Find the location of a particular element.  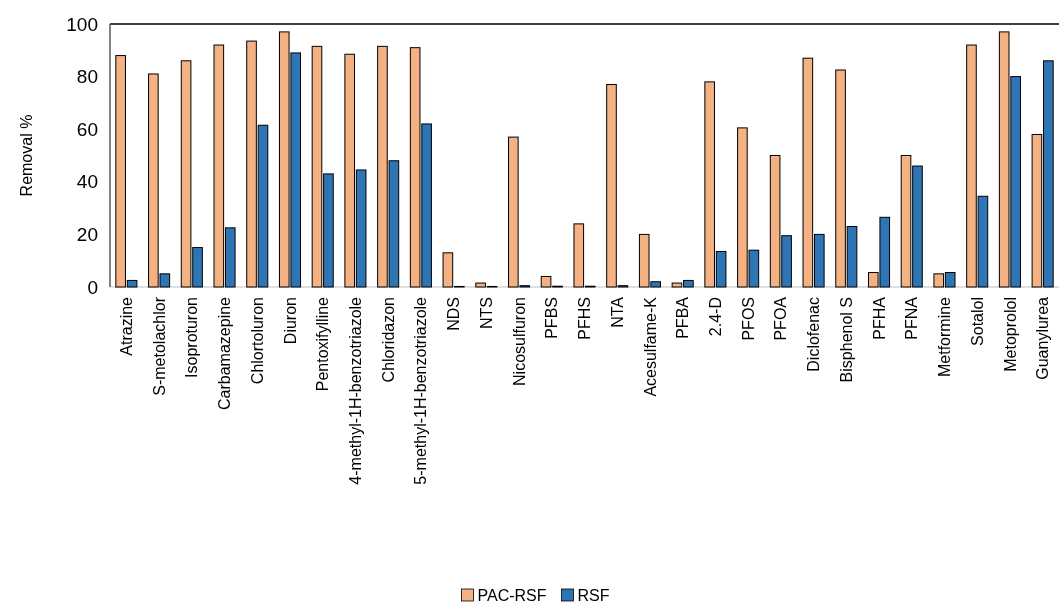

x-tick-label: PFNA is located at coordinates (912, 318).